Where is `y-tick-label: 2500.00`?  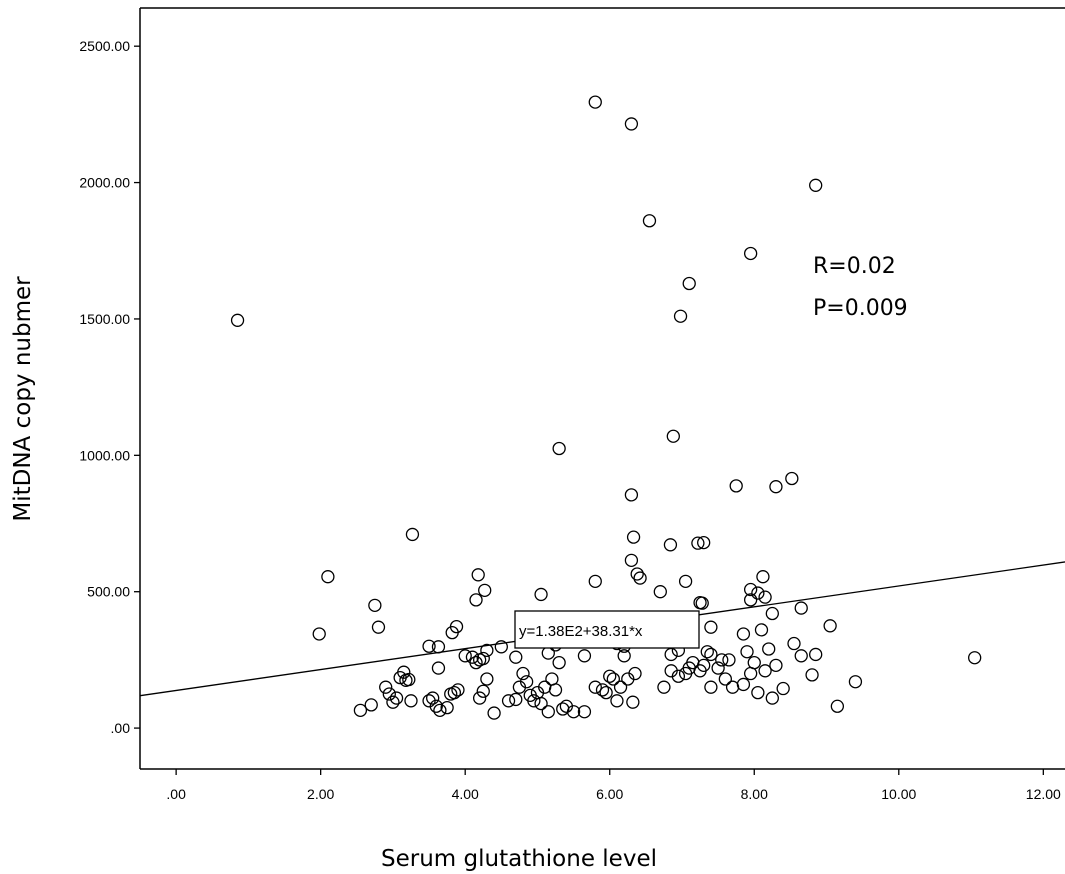
y-tick-label: 2500.00 is located at coordinates (104, 46).